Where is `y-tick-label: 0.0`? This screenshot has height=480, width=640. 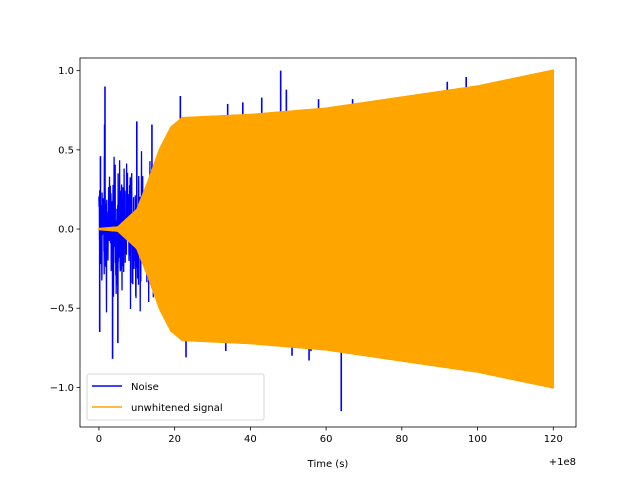
y-tick-label: 0.0 is located at coordinates (66, 230).